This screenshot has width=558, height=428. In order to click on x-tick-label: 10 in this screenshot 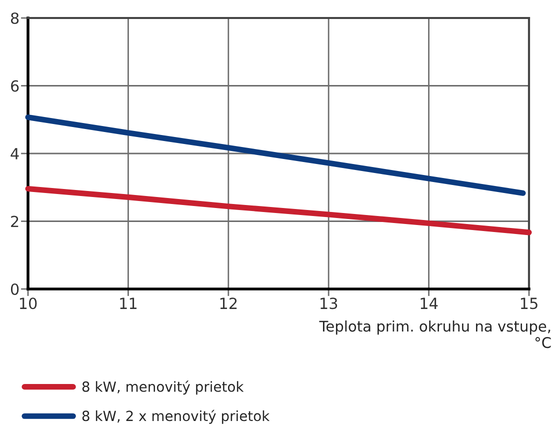, I will do `click(28, 304)`.